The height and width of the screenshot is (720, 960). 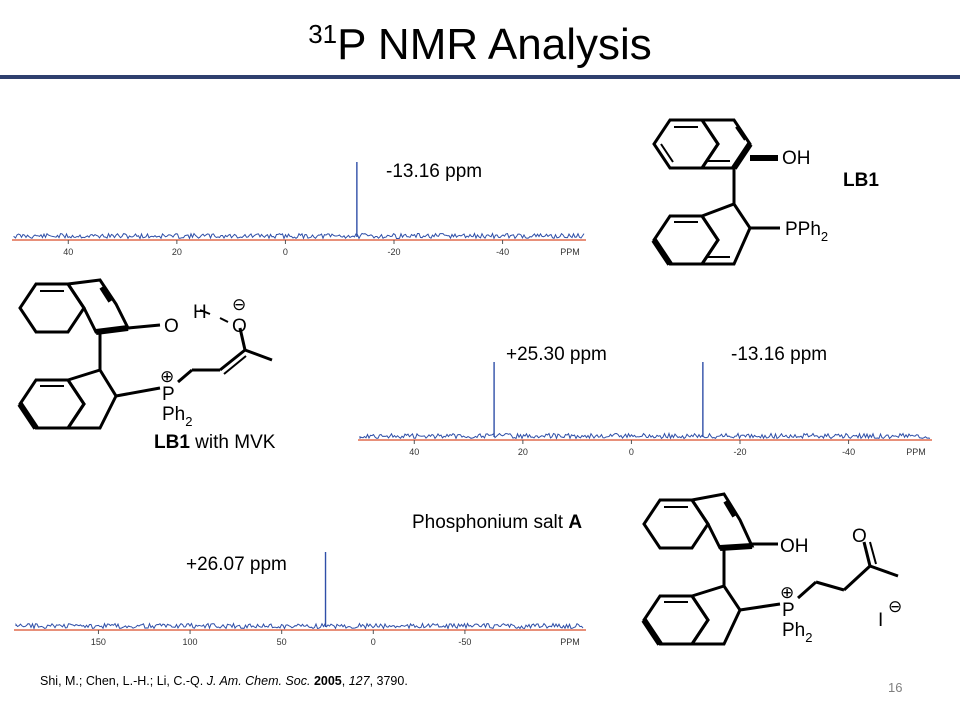 What do you see at coordinates (771, 569) in the screenshot?
I see `phosphonium-salt-structure: OH O ⊕ P Ph2 I ⊖` at bounding box center [771, 569].